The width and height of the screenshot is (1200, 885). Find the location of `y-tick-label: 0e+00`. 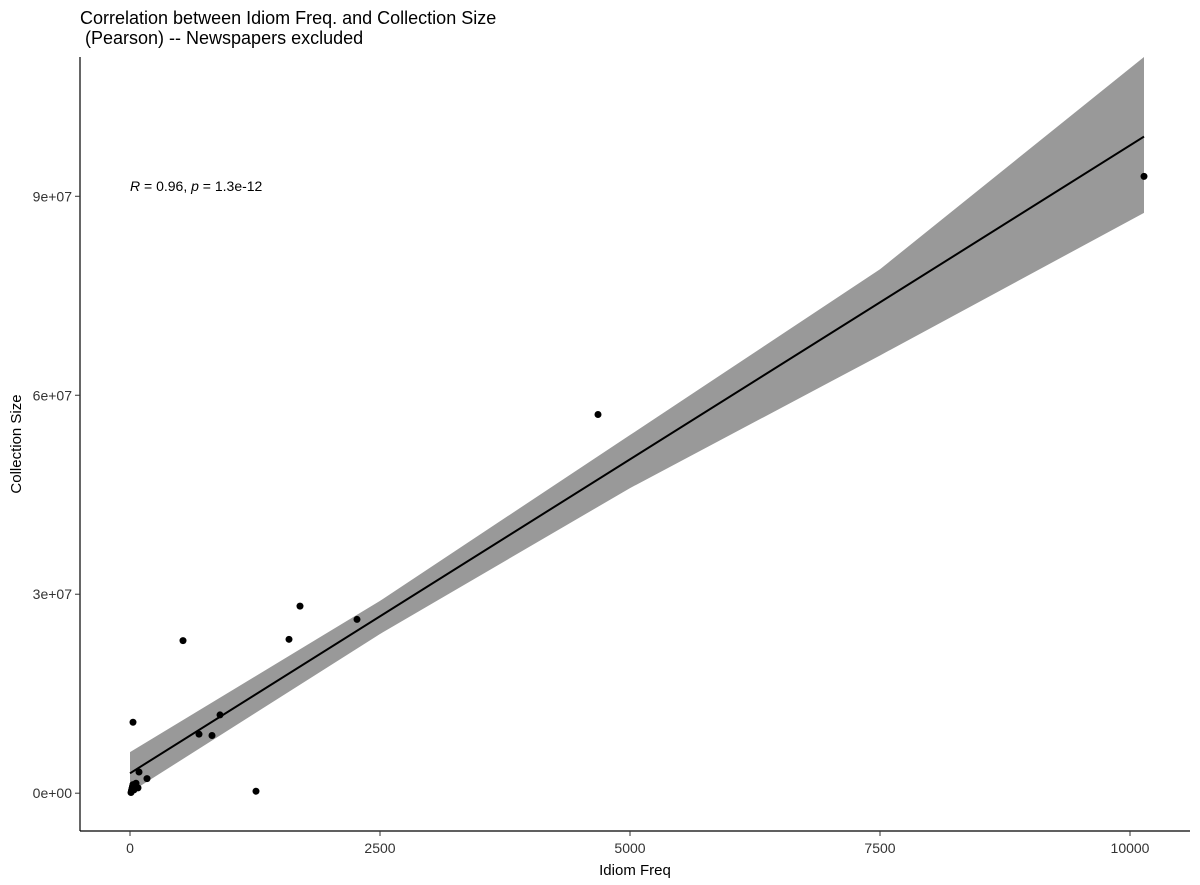

y-tick-label: 0e+00 is located at coordinates (53, 793).